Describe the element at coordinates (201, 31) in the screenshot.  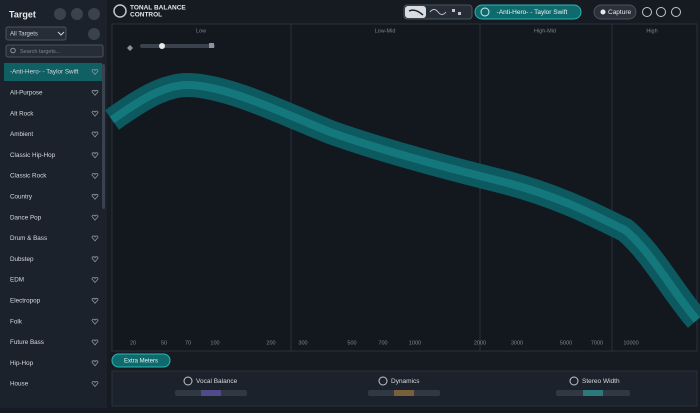
I see `band-label: Low` at that location.